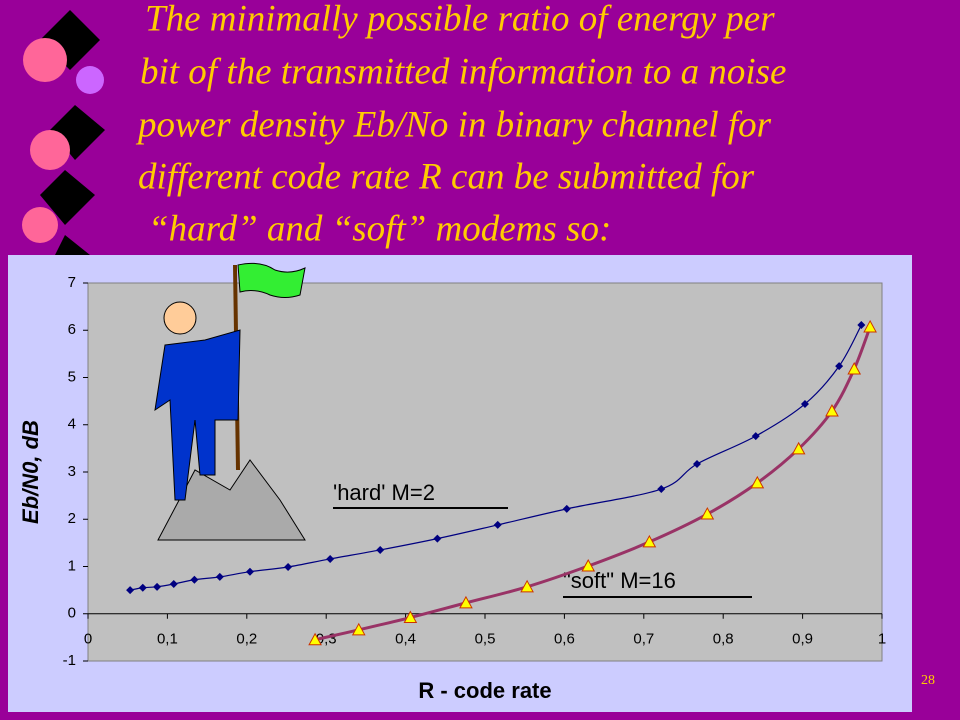 The image size is (960, 720). Describe the element at coordinates (384, 492) in the screenshot. I see `annotation: 'hard' M=2` at that location.